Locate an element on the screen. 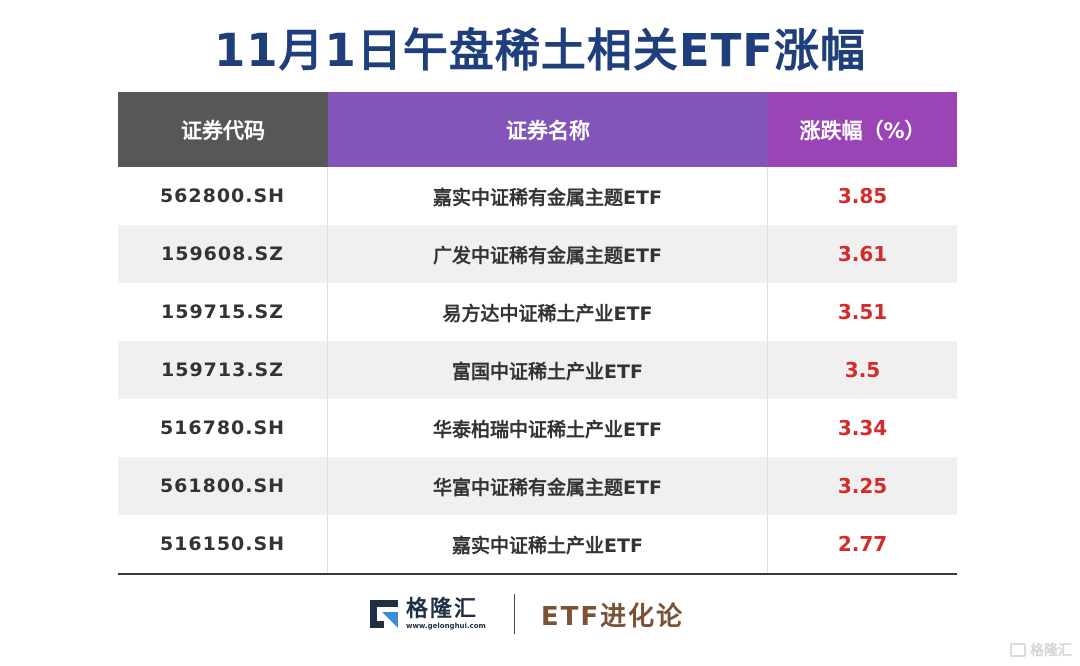 This screenshot has width=1080, height=666. cell-name: 易方达中证稀土产业ETF is located at coordinates (548, 312).